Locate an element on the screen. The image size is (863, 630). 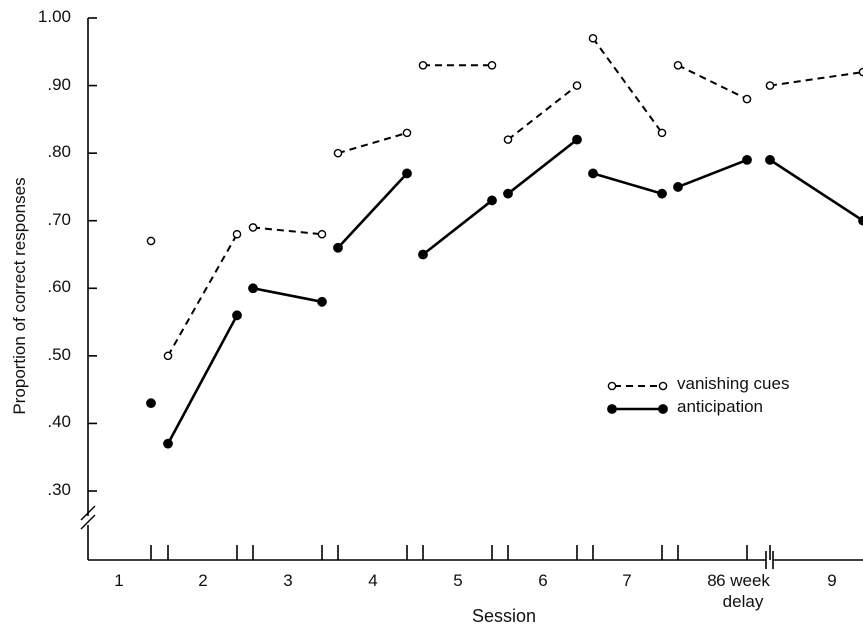
legend-label-anticipation: anticipation is located at coordinates (720, 406).